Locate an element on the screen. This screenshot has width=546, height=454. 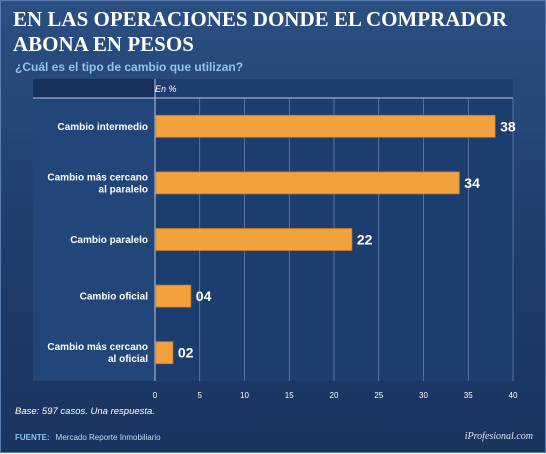
category-label-1-0: Cambio más cercano is located at coordinates (97, 177).